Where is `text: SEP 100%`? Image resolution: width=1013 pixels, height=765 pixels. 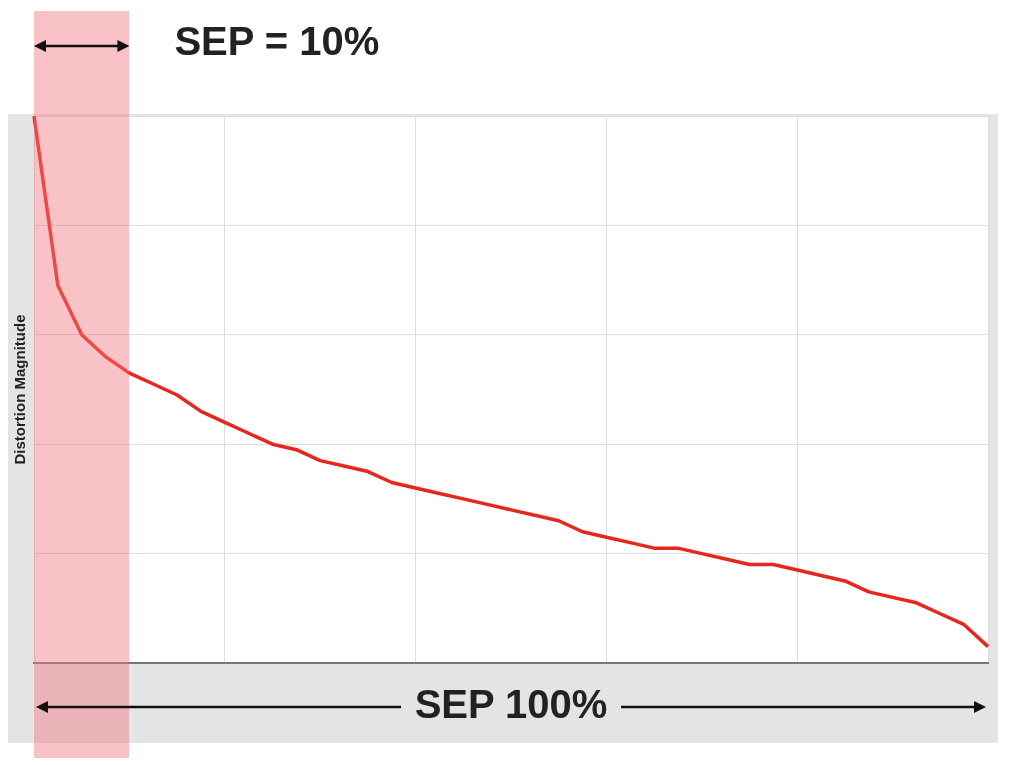 text: SEP 100% is located at coordinates (511, 704).